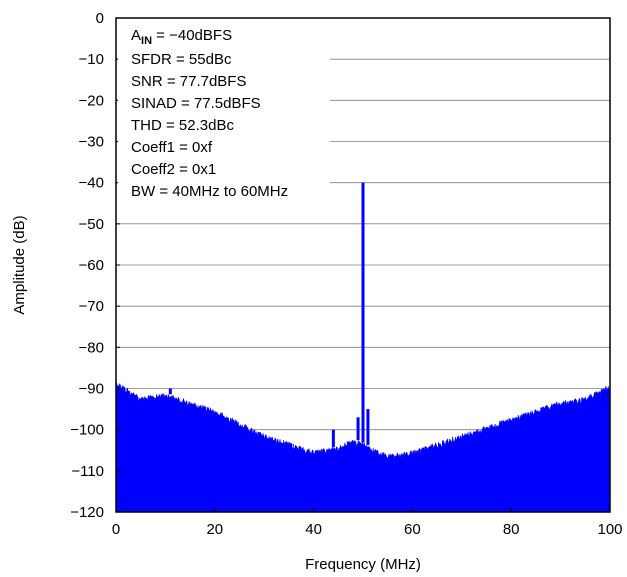 This screenshot has width=627, height=577. What do you see at coordinates (91, 306) in the screenshot?
I see `y-tick-label: −70` at bounding box center [91, 306].